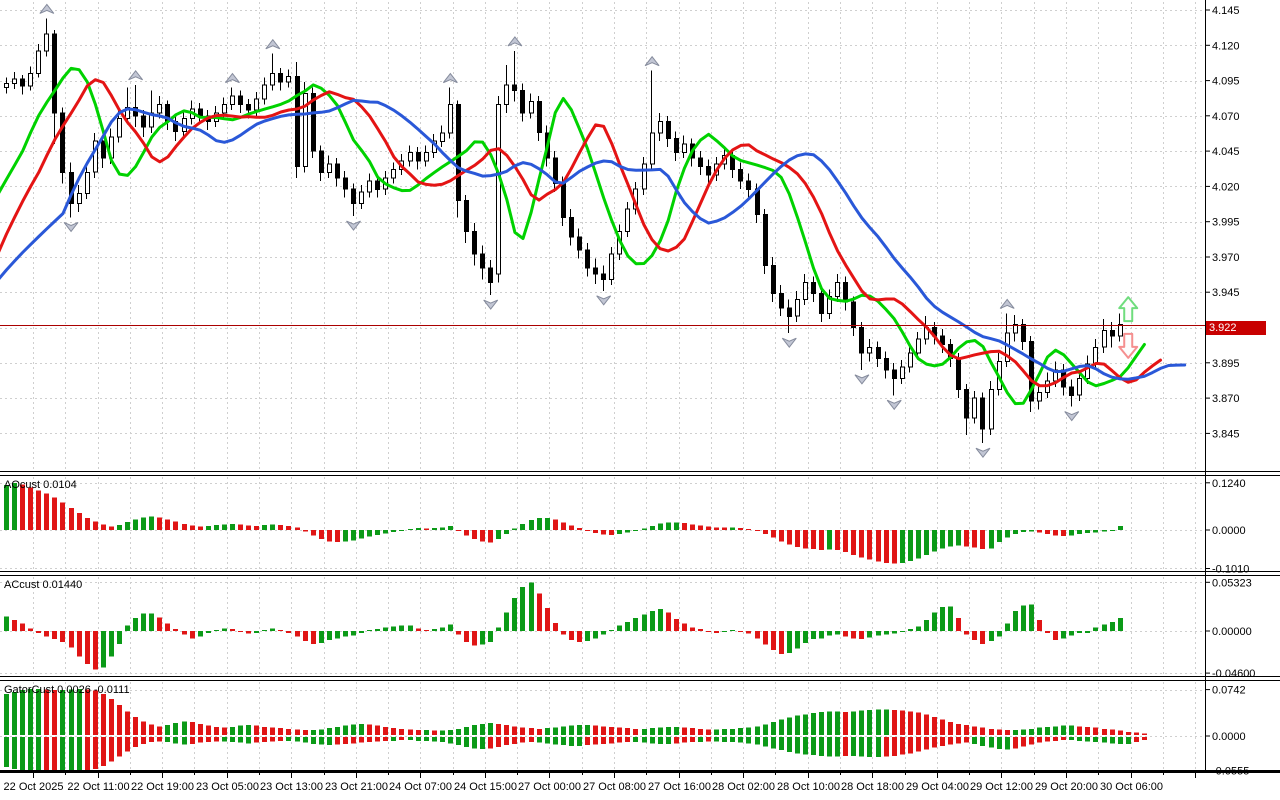 Image resolution: width=1280 pixels, height=800 pixels. I want to click on price-axis-label: 4.070, so click(1226, 117).